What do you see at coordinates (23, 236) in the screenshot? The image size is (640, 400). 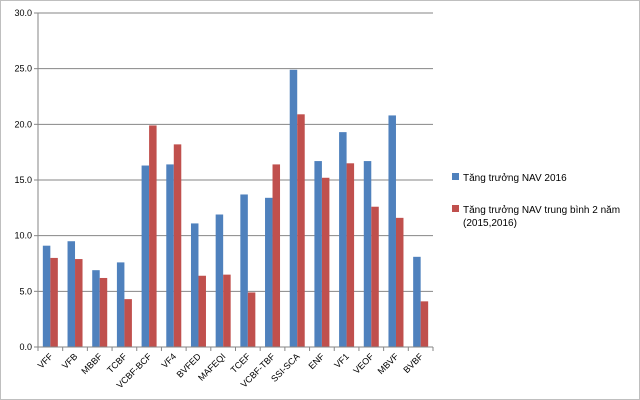 I see `y-tick-label: 10.0` at bounding box center [23, 236].